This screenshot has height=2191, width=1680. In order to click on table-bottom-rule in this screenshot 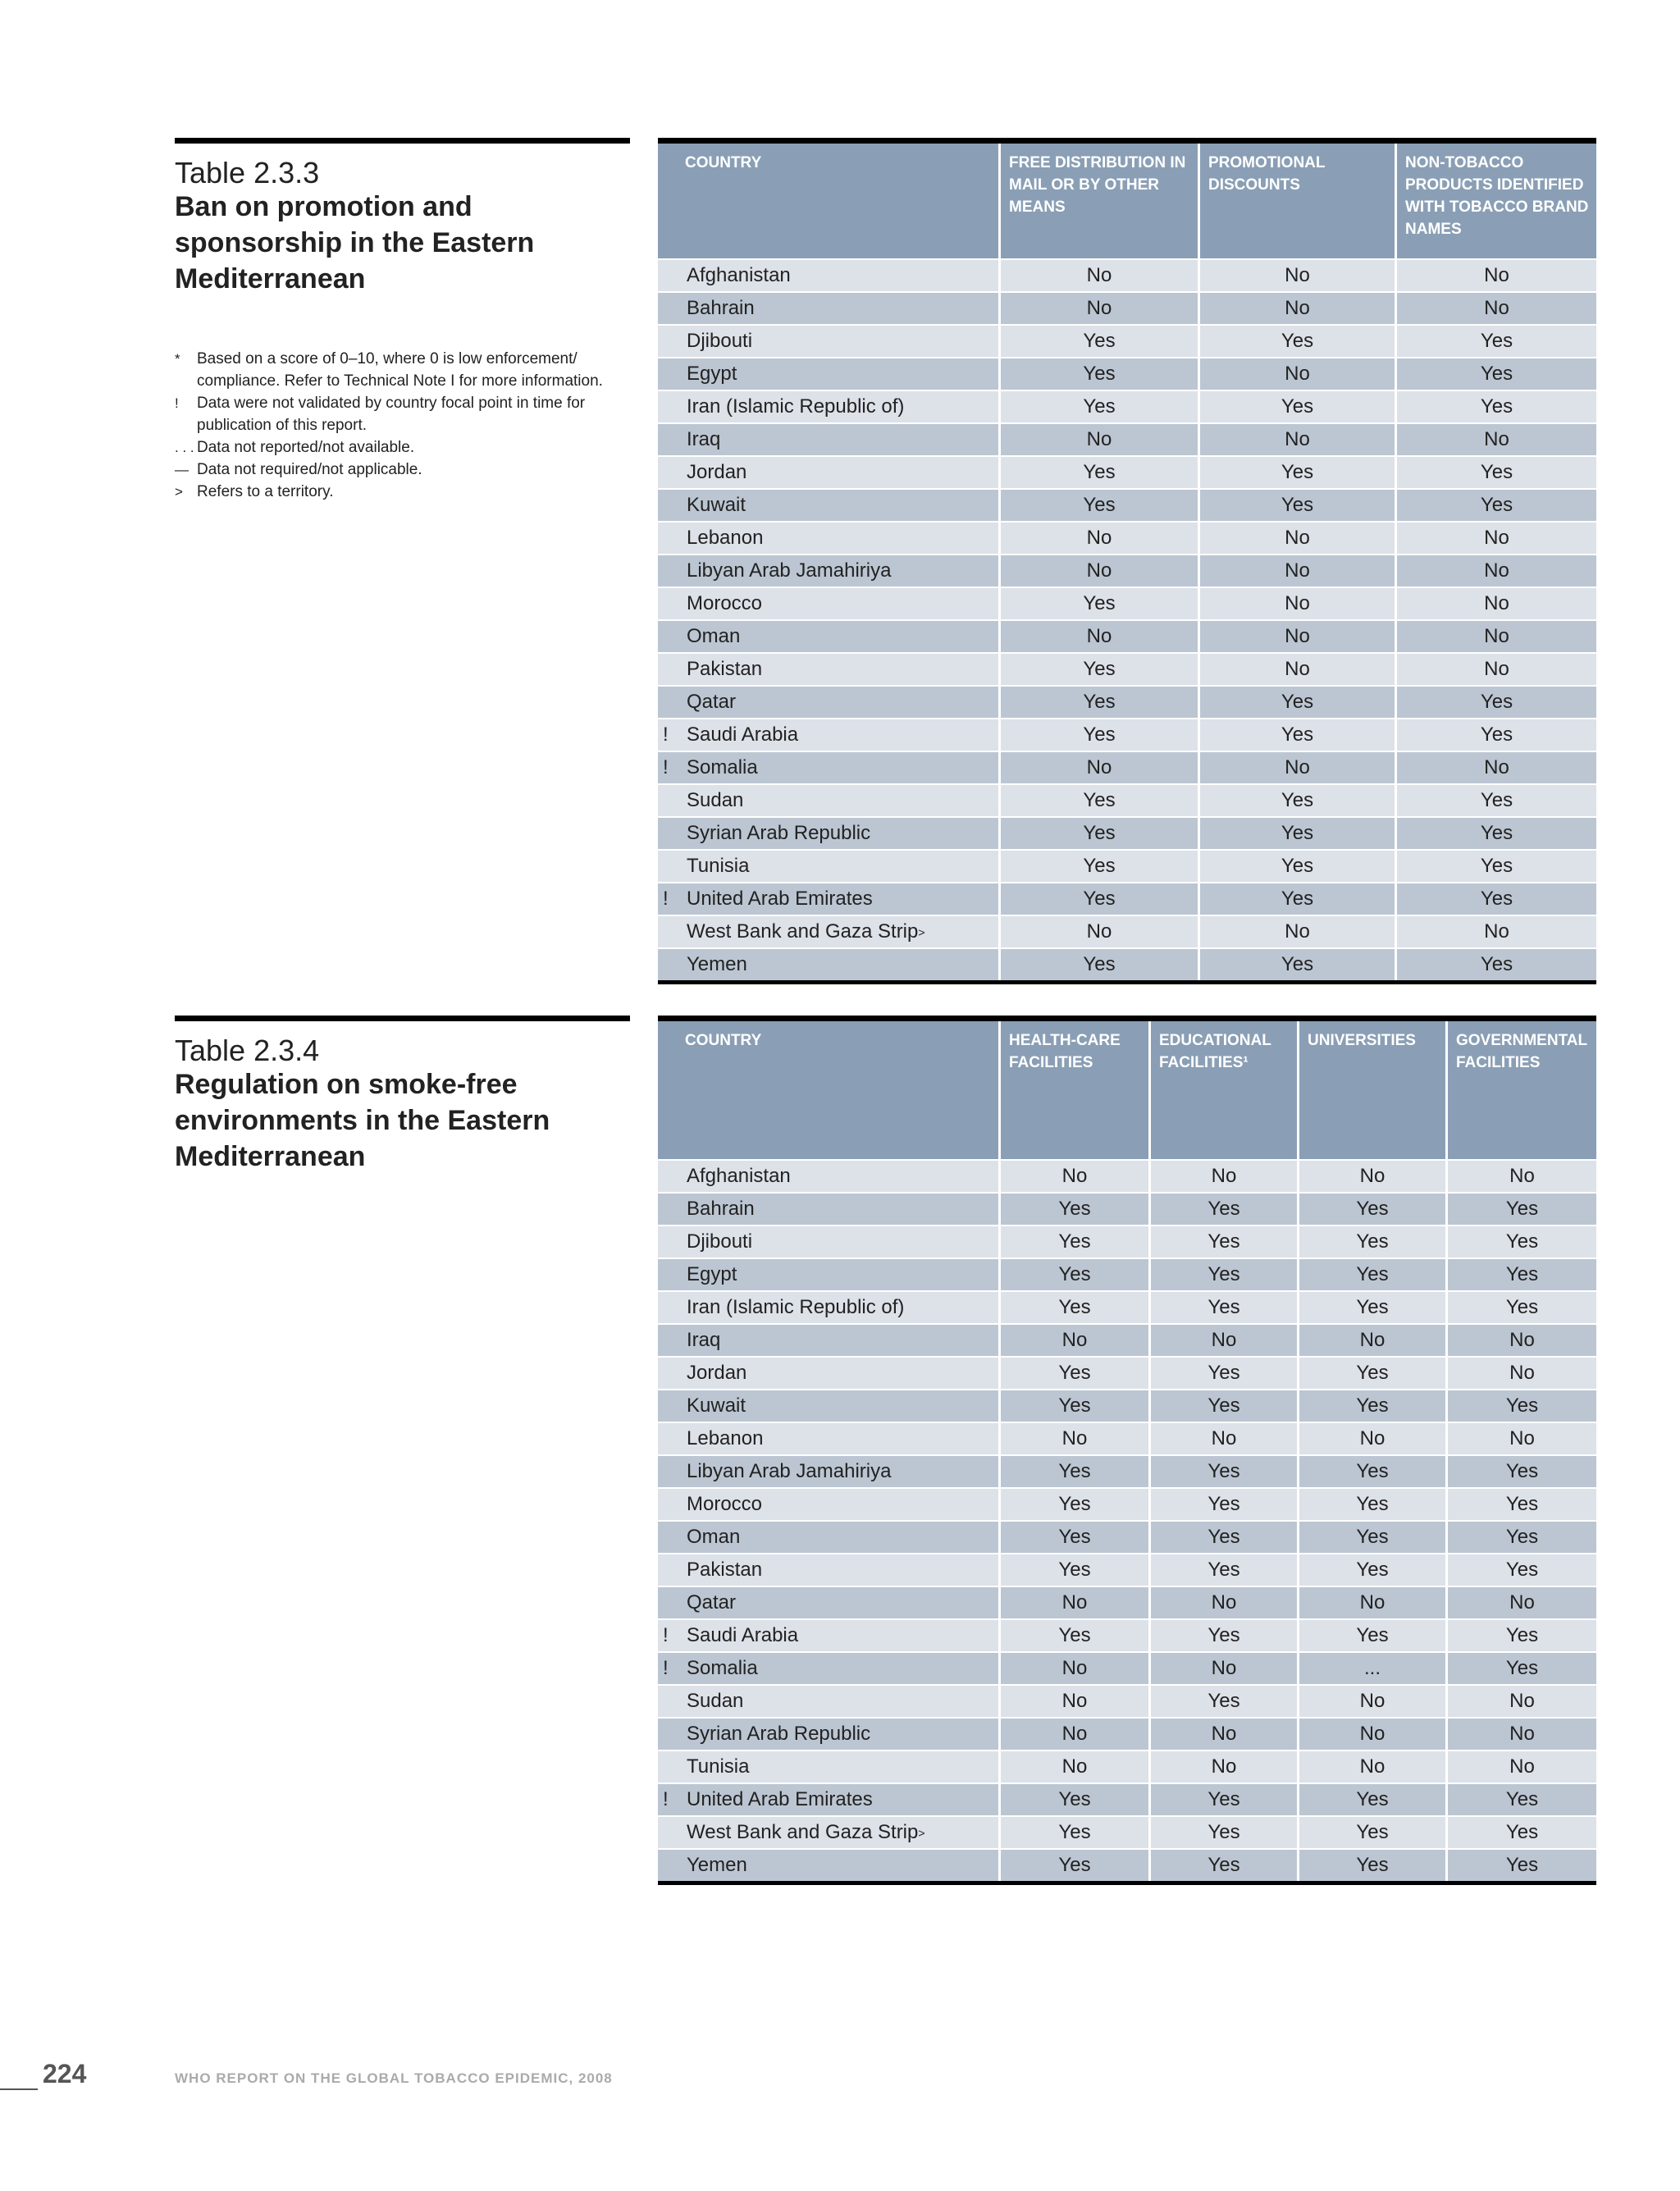, I will do `click(1127, 982)`.